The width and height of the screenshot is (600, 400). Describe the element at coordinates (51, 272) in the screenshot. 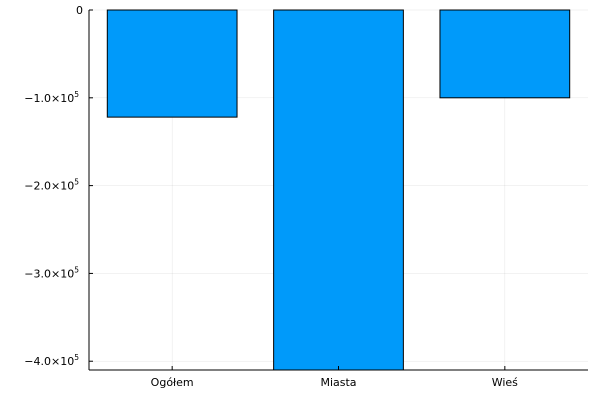

I see `y-tick-label: −3.0×105` at that location.